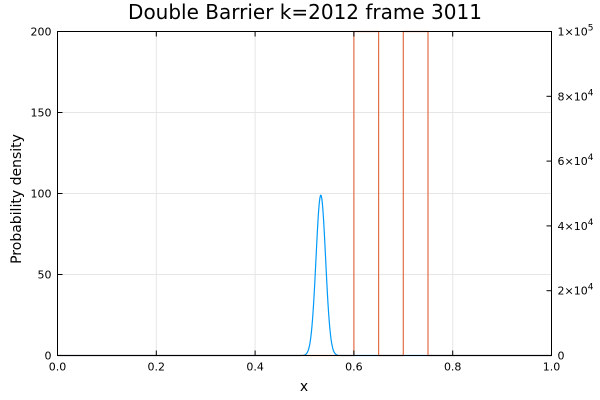  Describe the element at coordinates (48, 356) in the screenshot. I see `y-tick-label: 0` at that location.